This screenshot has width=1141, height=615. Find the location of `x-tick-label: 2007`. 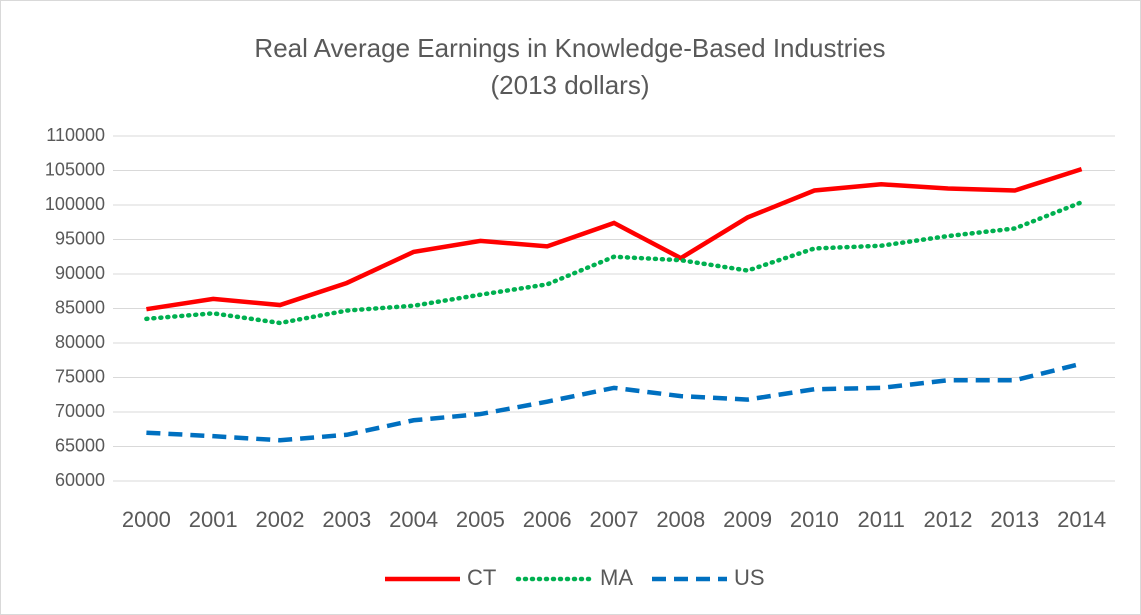

x-tick-label: 2007 is located at coordinates (614, 519).